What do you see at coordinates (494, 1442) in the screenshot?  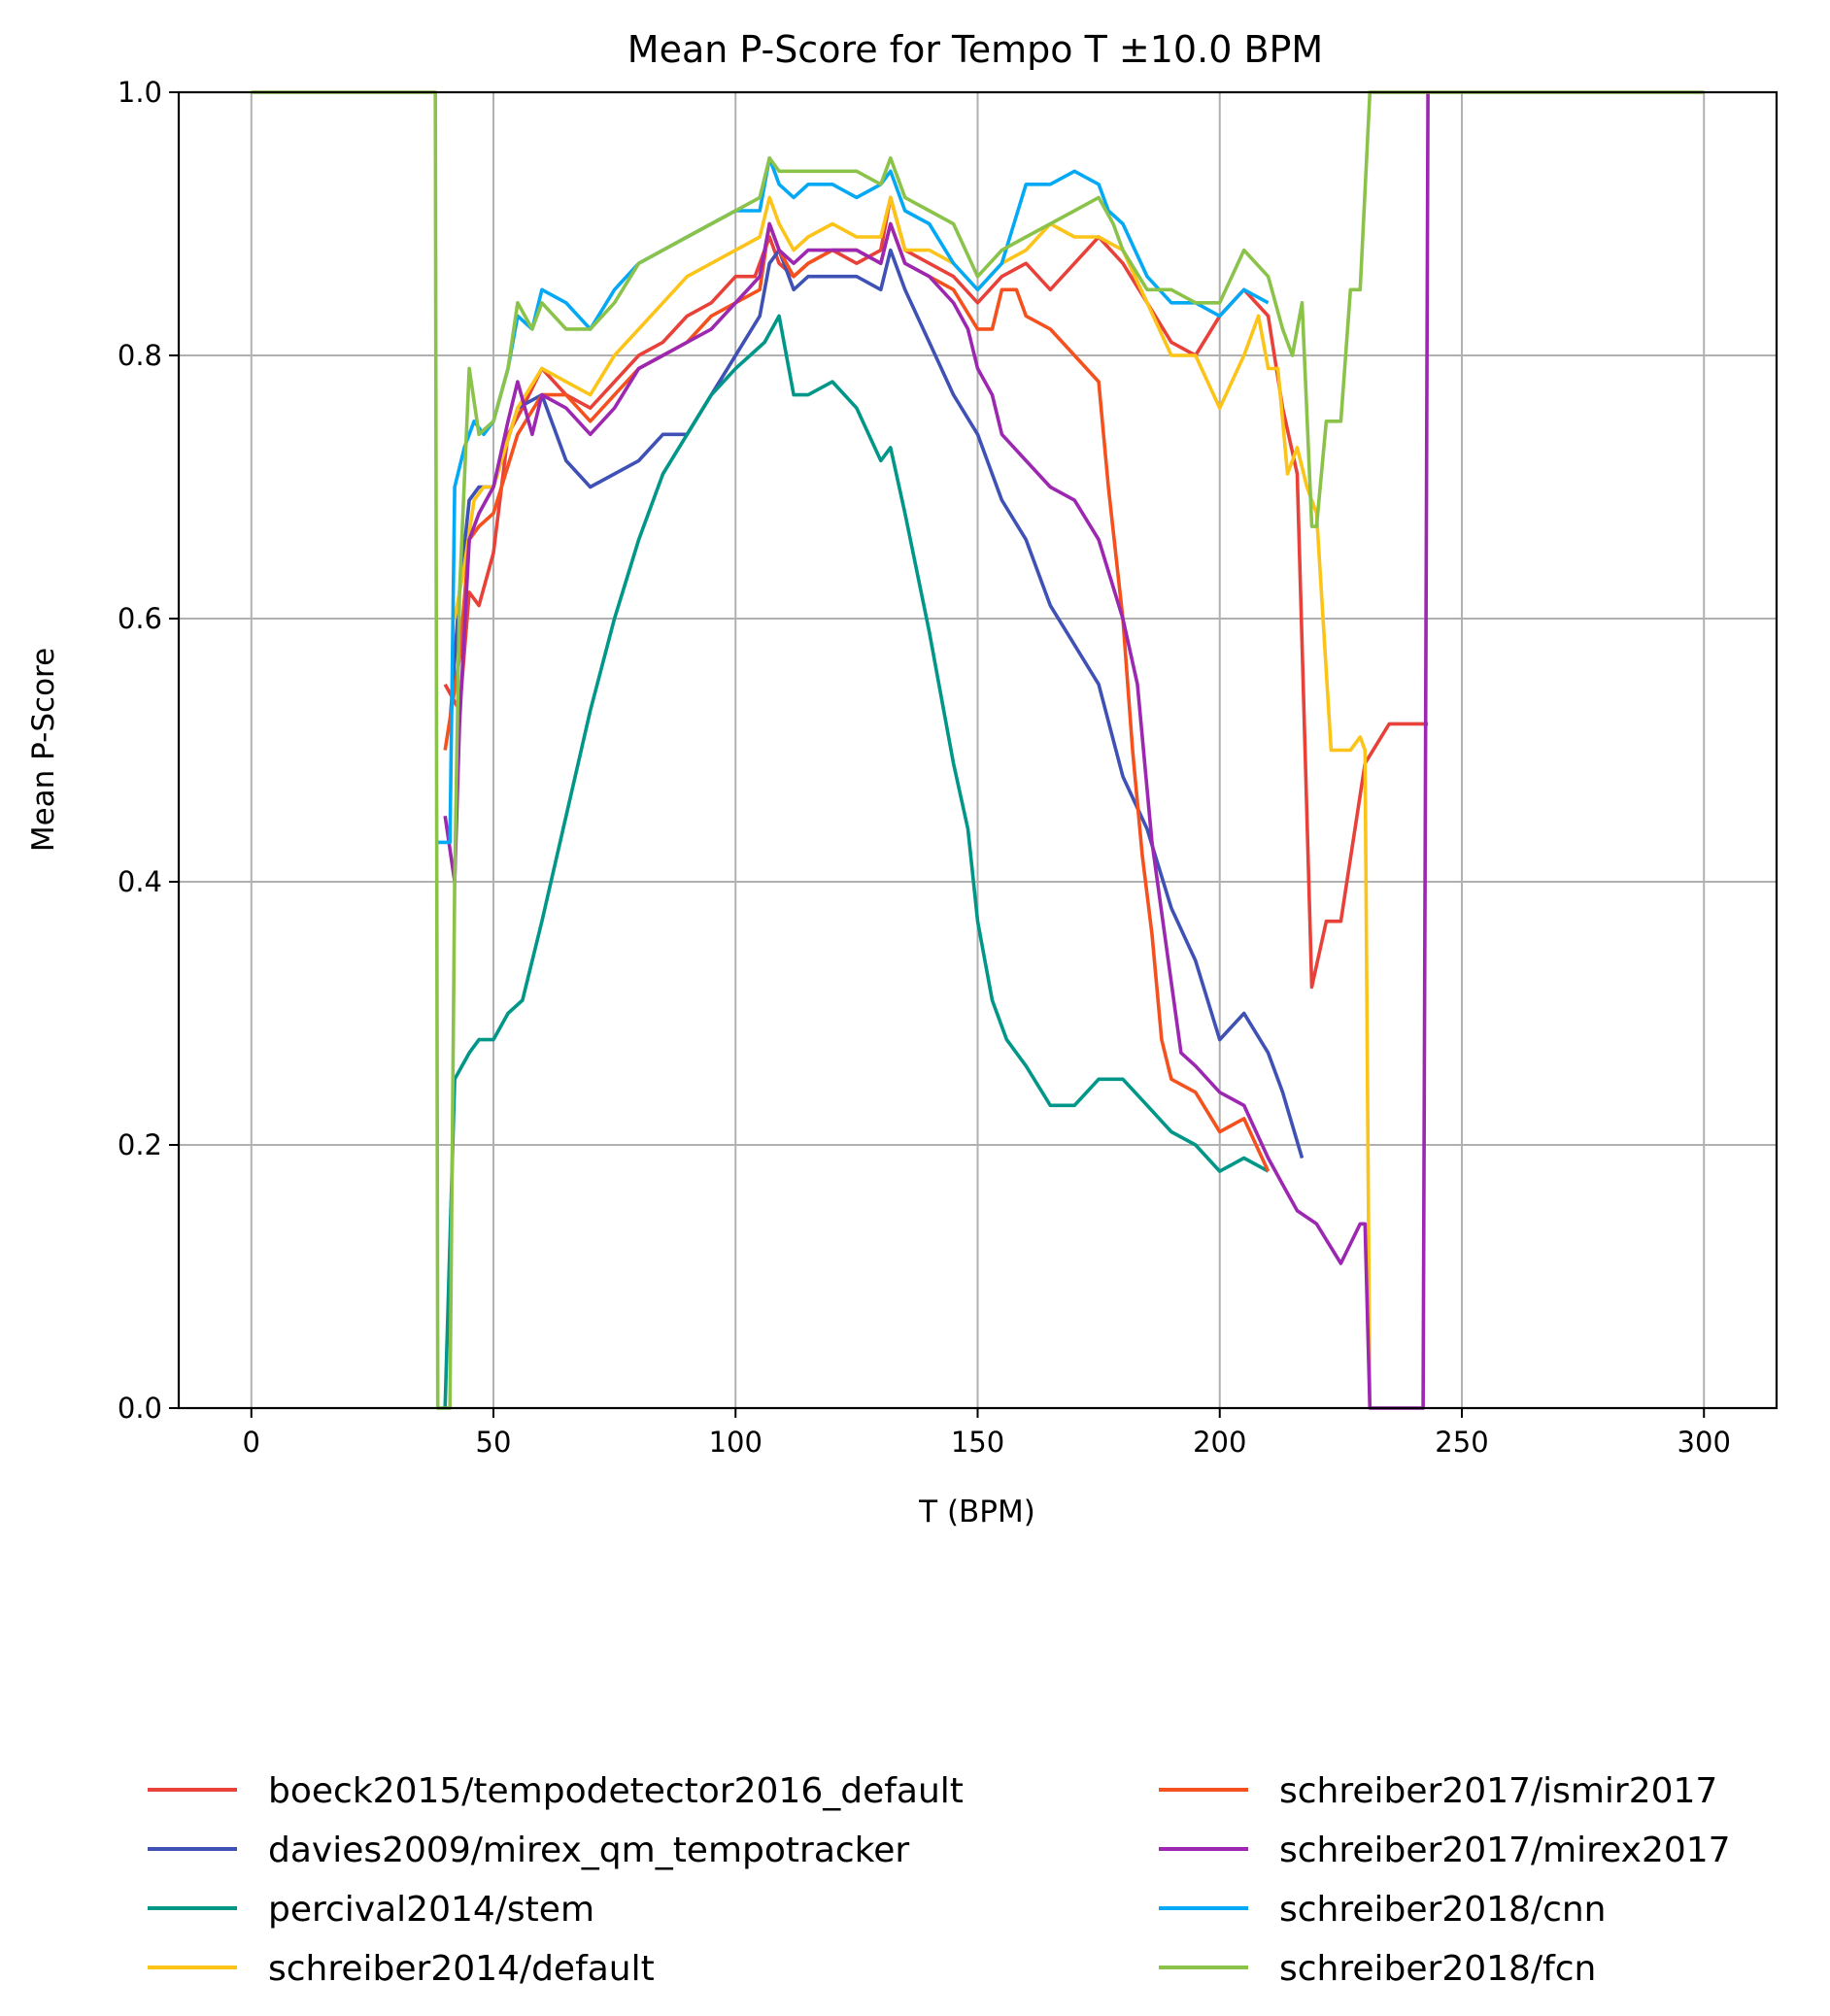 I see `x-tick-label: 50` at bounding box center [494, 1442].